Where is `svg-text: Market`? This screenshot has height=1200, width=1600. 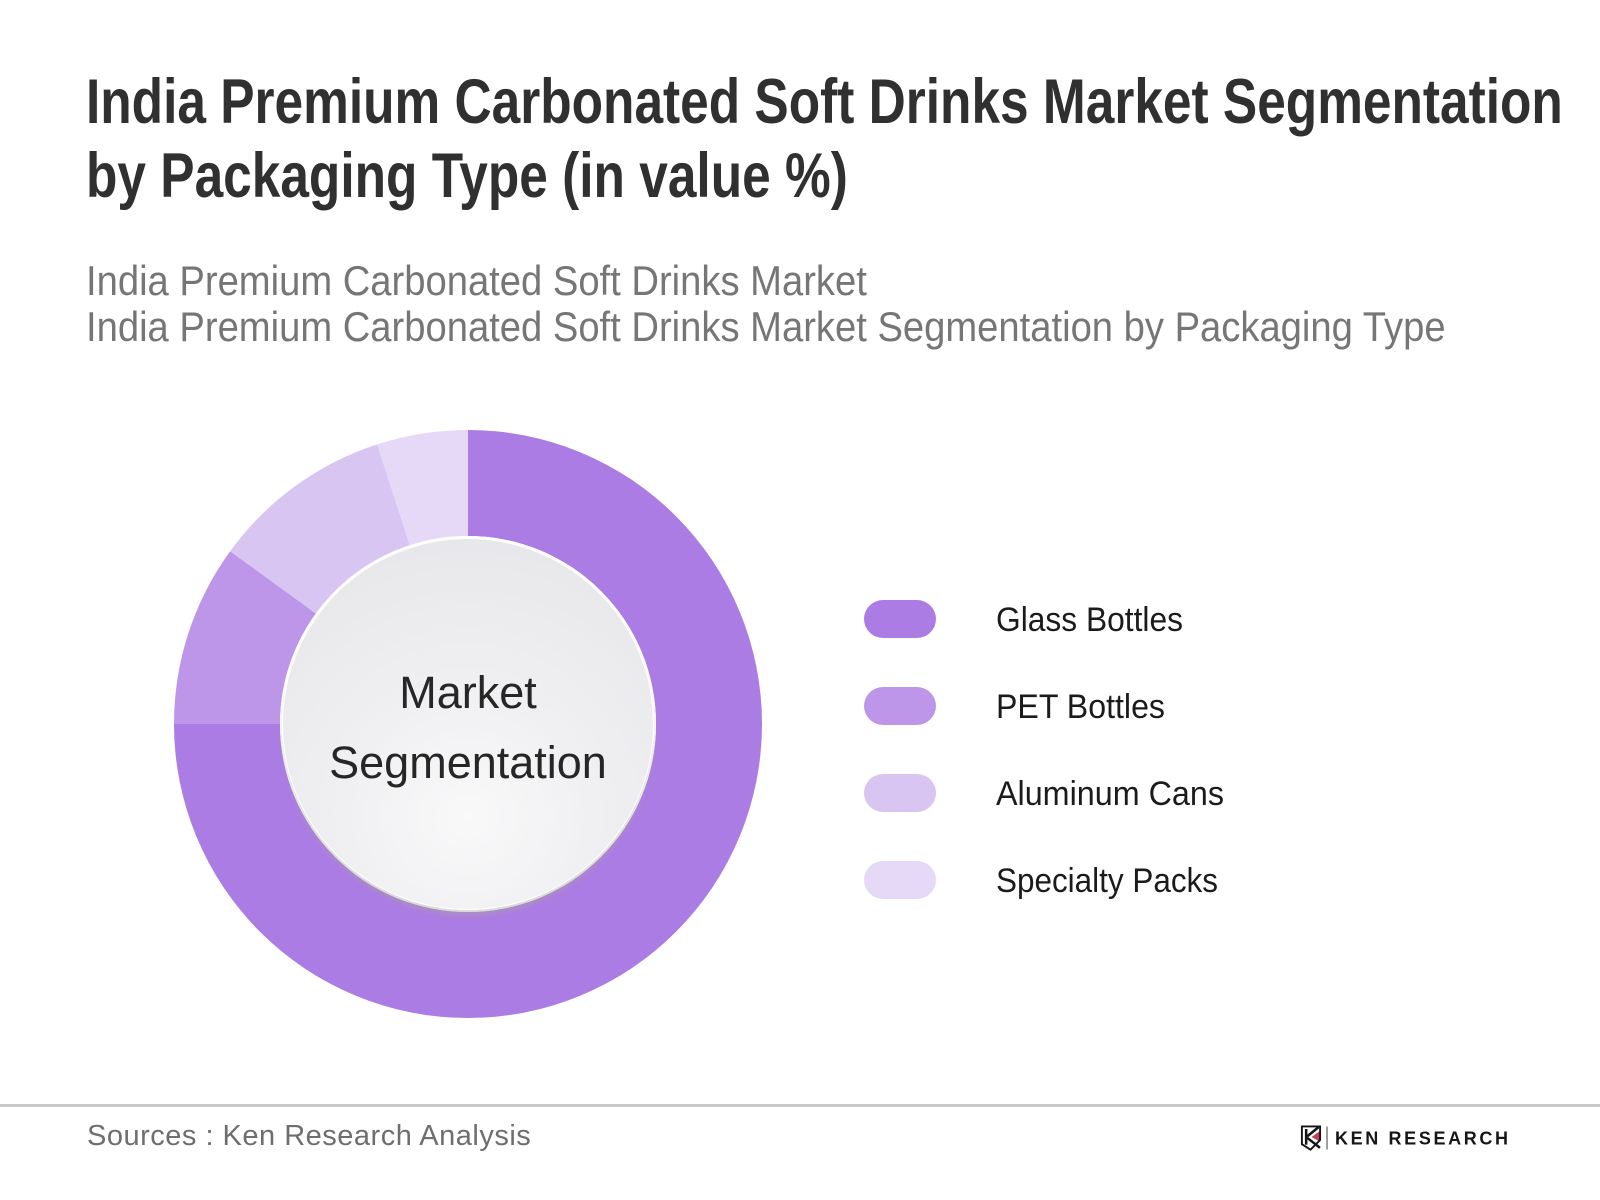 svg-text: Market is located at coordinates (468, 692).